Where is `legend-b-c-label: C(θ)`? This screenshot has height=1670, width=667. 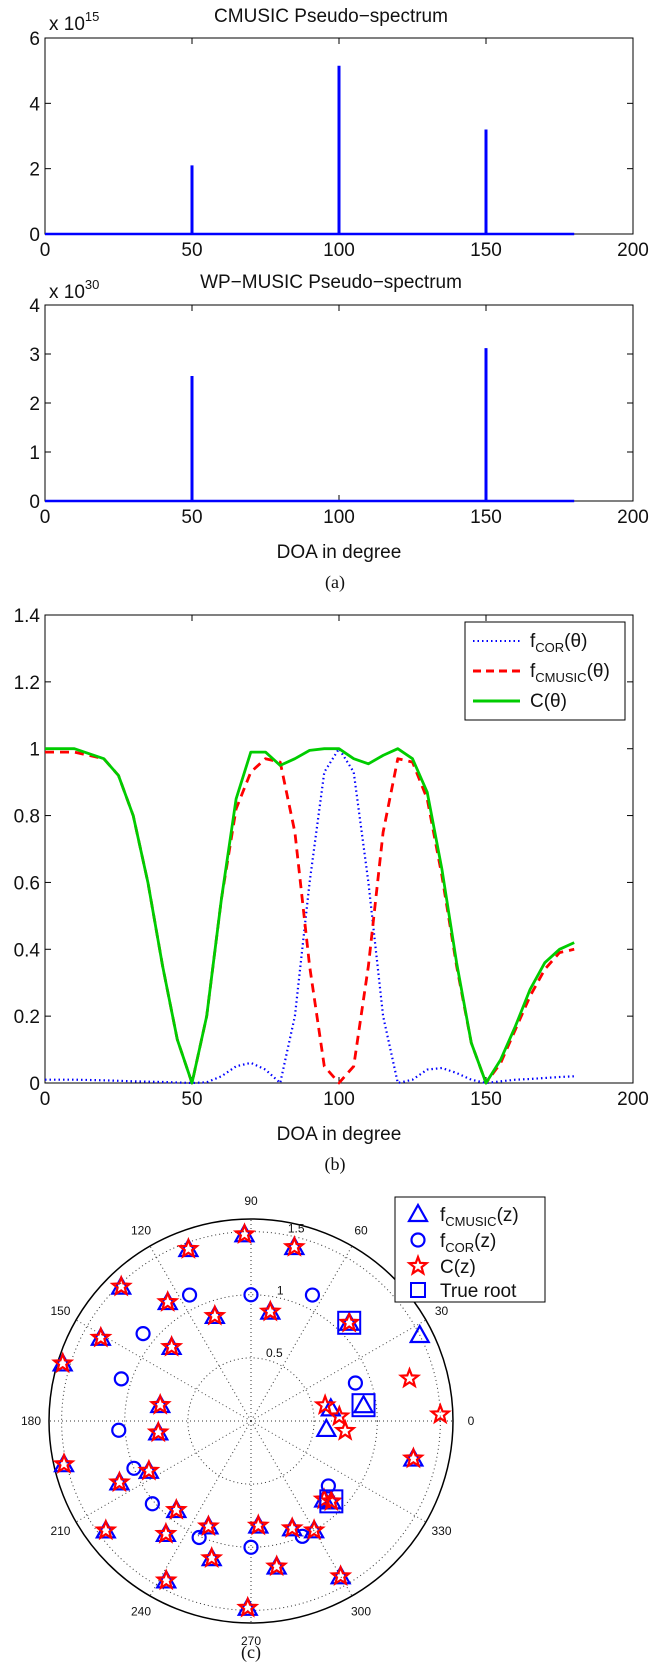
legend-b-c-label: C(θ) is located at coordinates (548, 701).